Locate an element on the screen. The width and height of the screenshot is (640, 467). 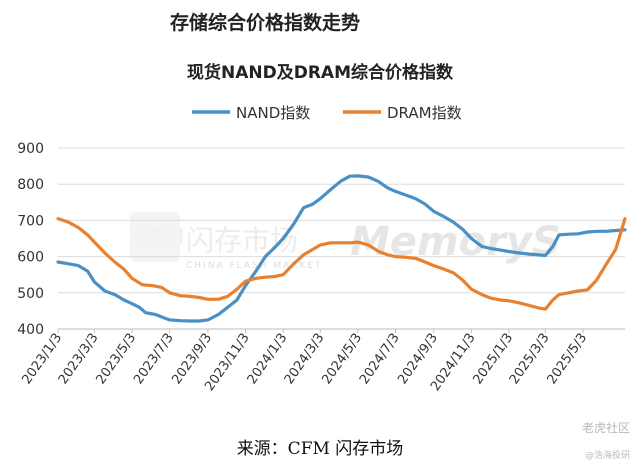
y-tick-label: 600 is located at coordinates (30, 258).